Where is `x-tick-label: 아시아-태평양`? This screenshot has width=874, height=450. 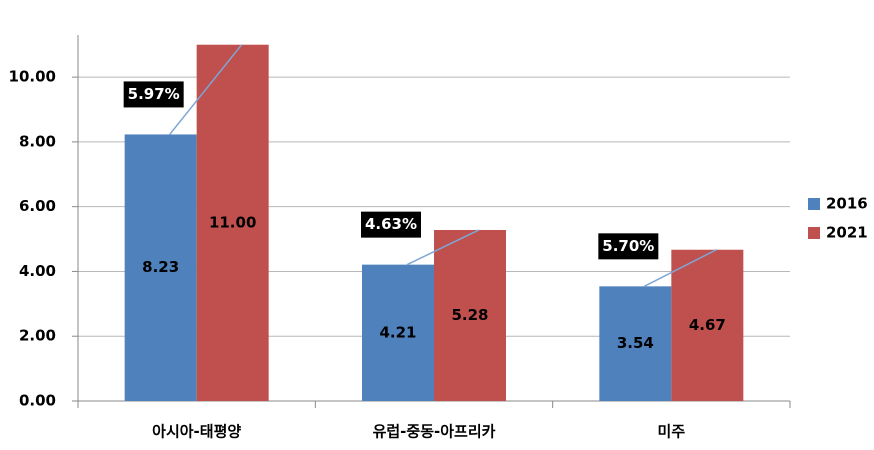 x-tick-label: 아시아-태평양 is located at coordinates (196, 432).